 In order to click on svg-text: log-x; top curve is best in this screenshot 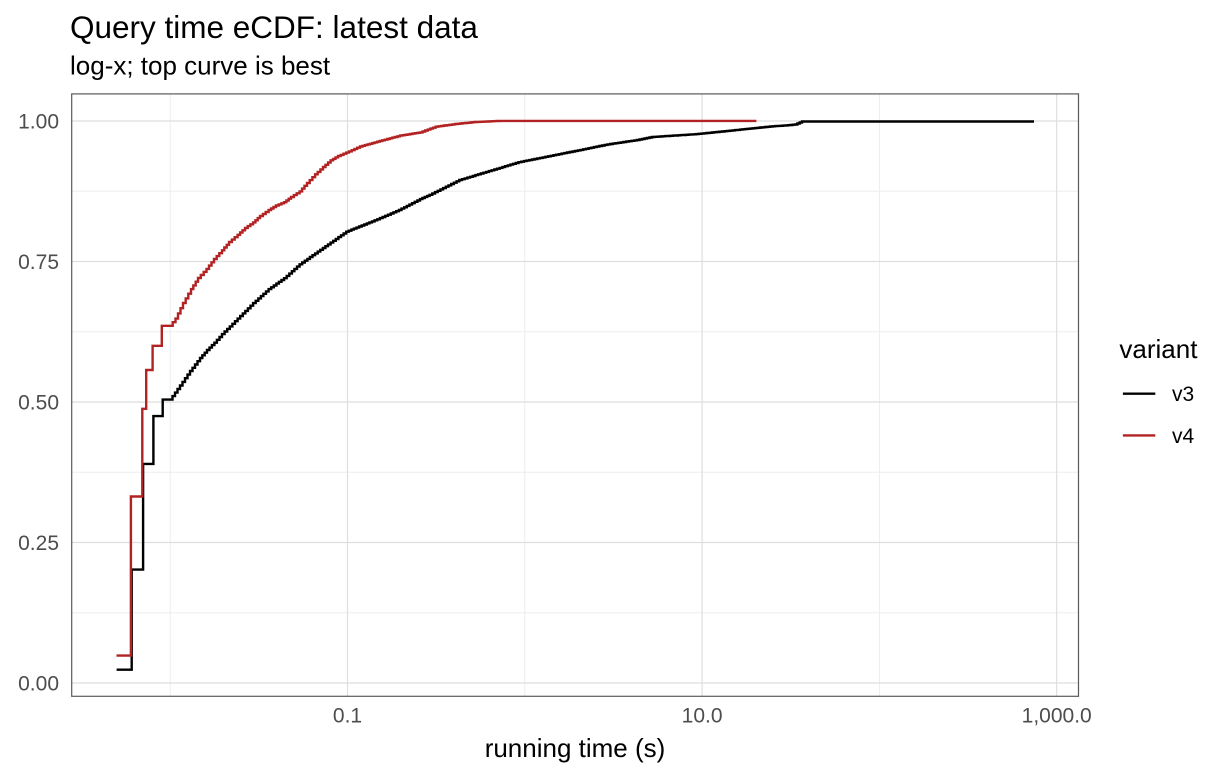, I will do `click(200, 66)`.